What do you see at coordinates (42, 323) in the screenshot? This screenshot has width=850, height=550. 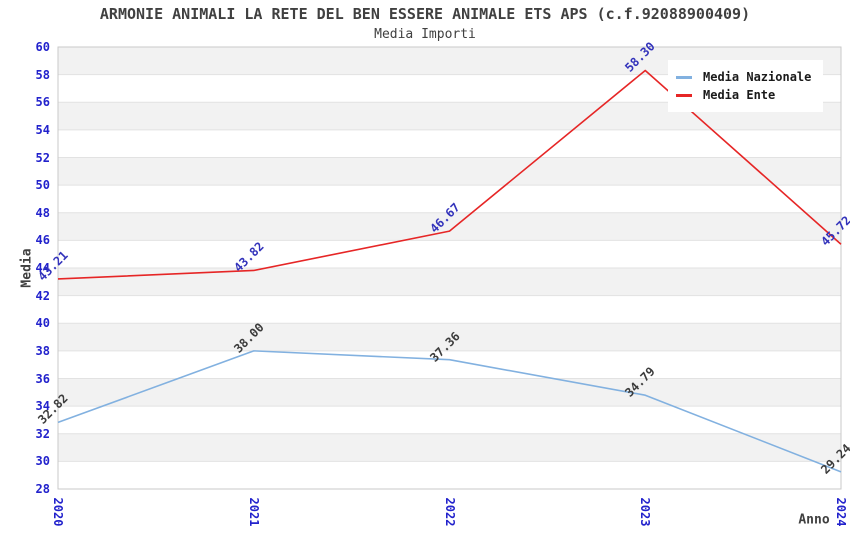 I see `y-tick-label: 40` at bounding box center [42, 323].